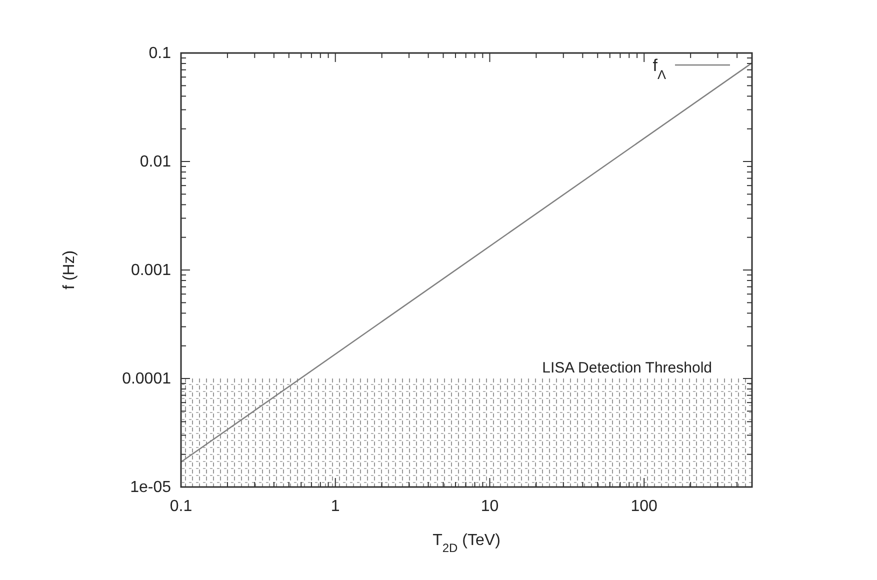 The height and width of the screenshot is (580, 877). Describe the element at coordinates (627, 368) in the screenshot. I see `band-label: LISA Detection Threshold` at that location.